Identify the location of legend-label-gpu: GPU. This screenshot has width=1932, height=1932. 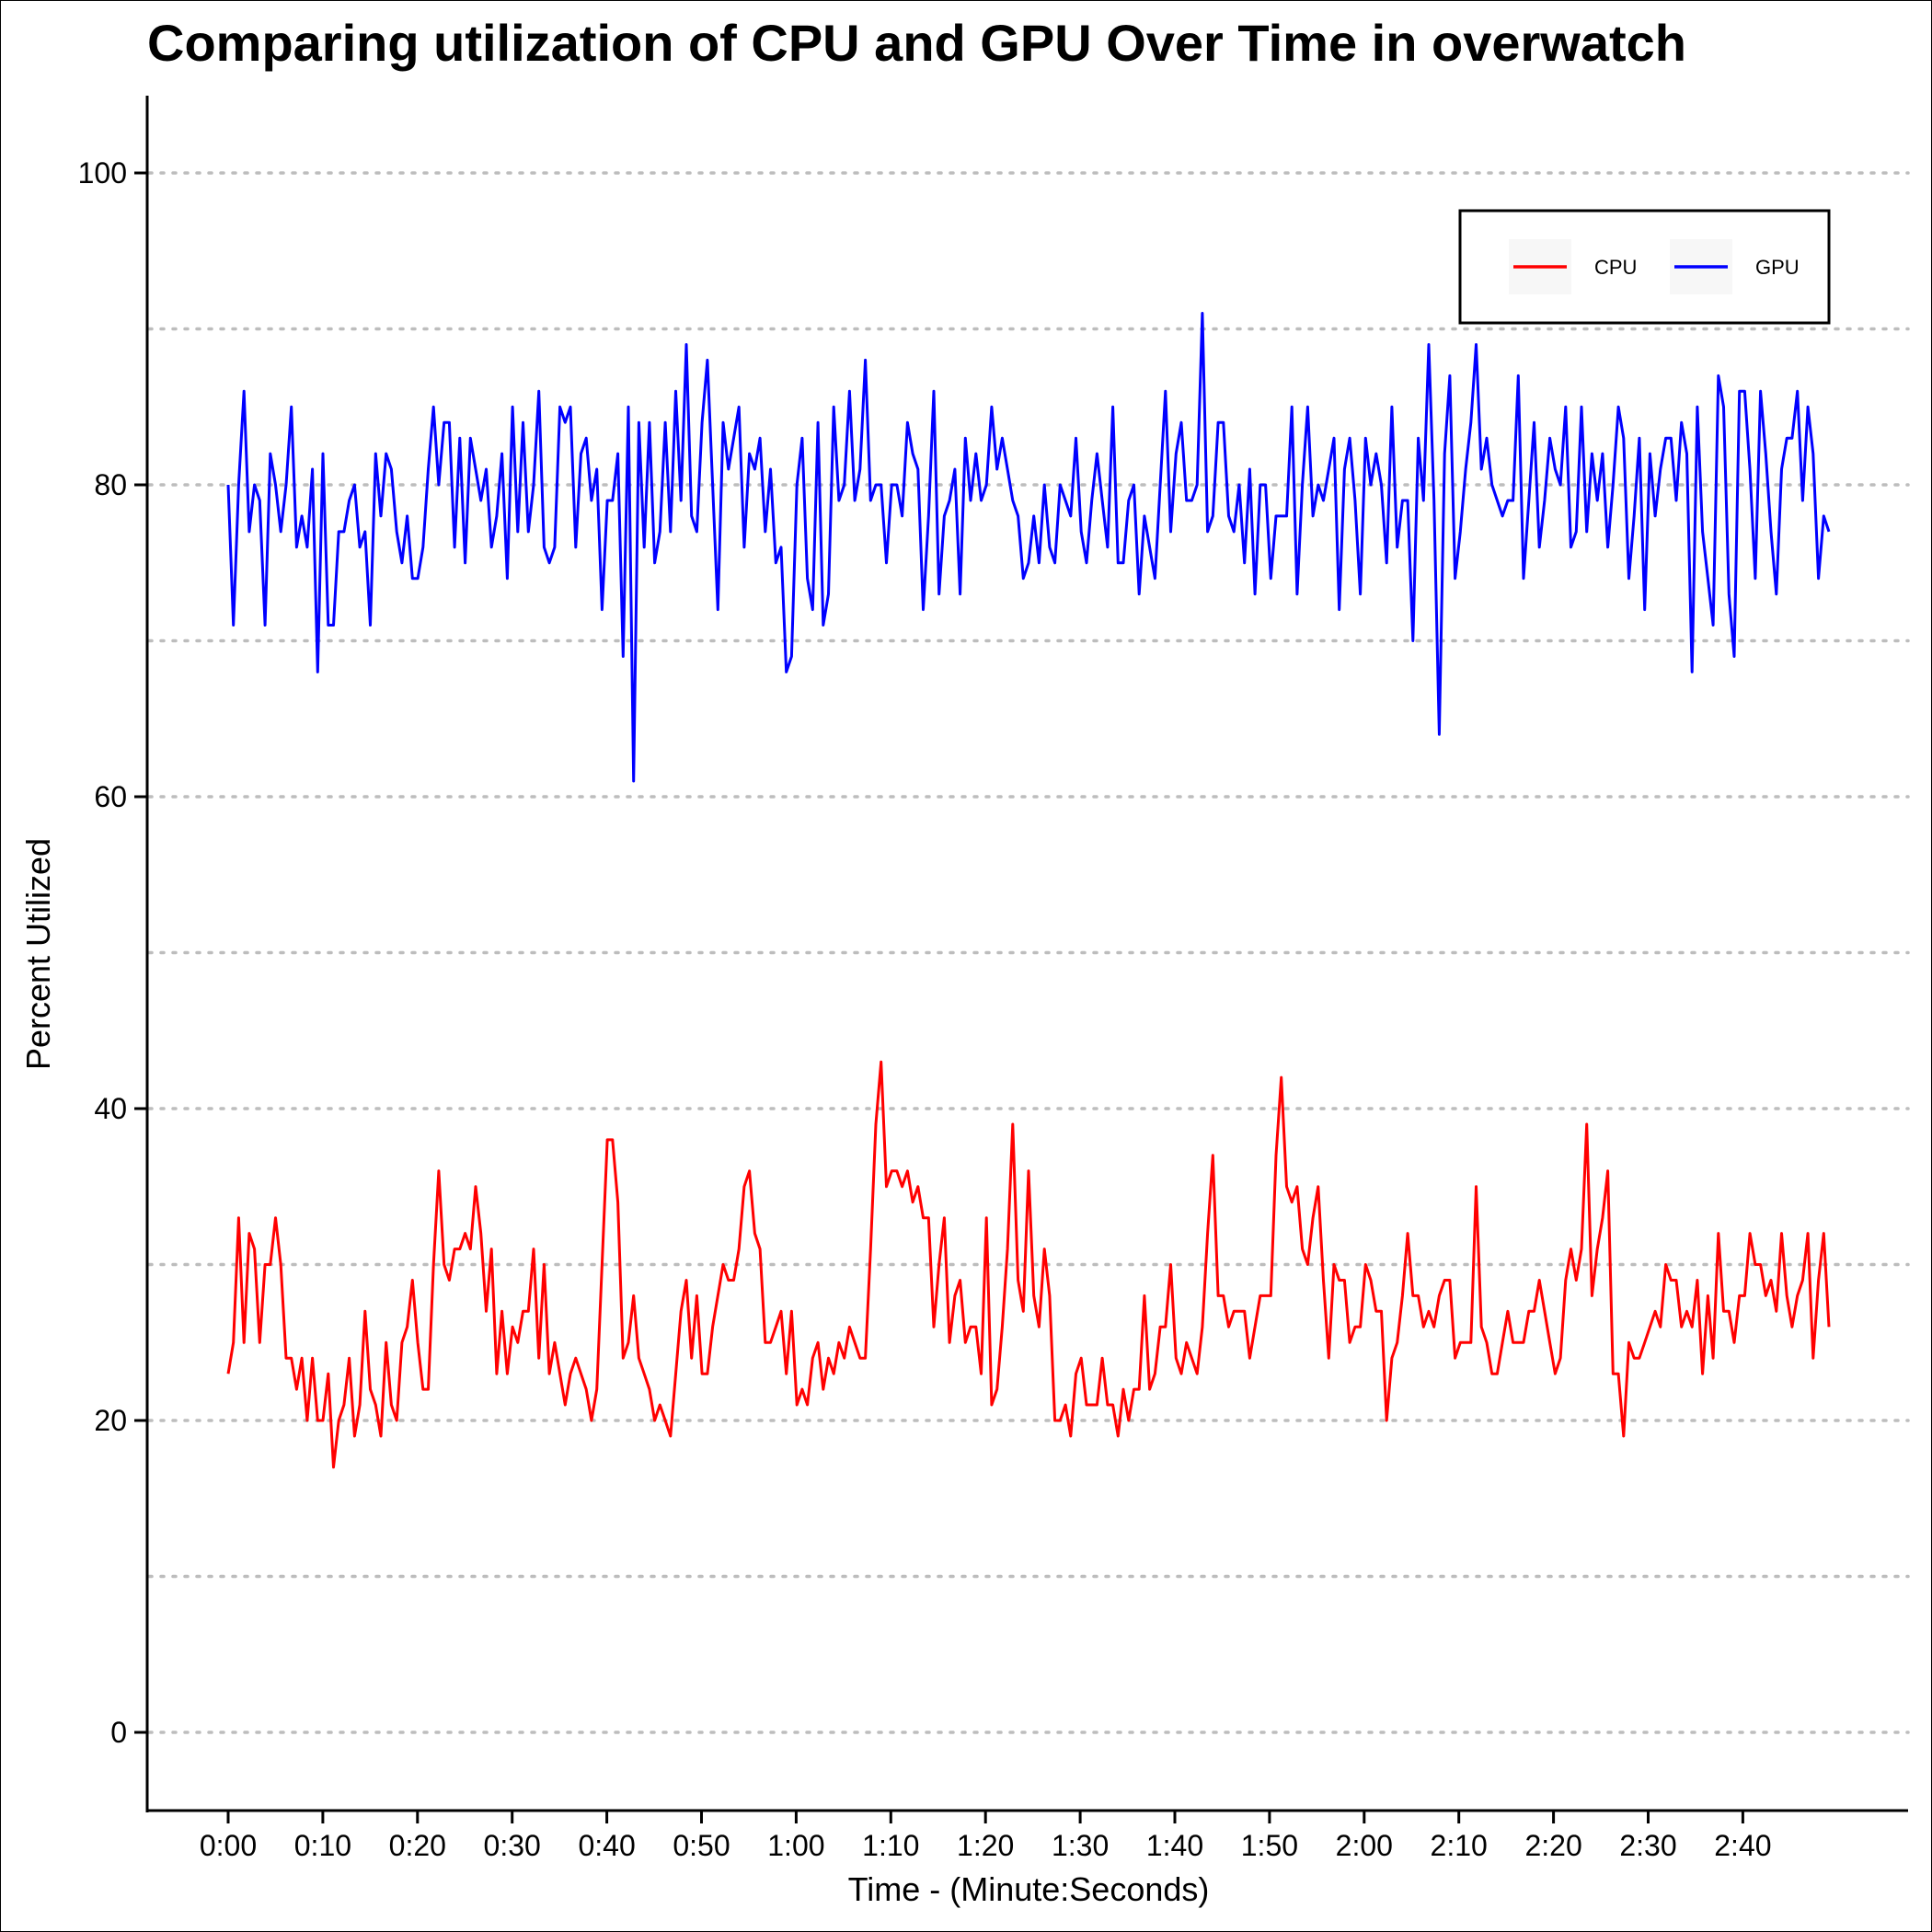
(1777, 267).